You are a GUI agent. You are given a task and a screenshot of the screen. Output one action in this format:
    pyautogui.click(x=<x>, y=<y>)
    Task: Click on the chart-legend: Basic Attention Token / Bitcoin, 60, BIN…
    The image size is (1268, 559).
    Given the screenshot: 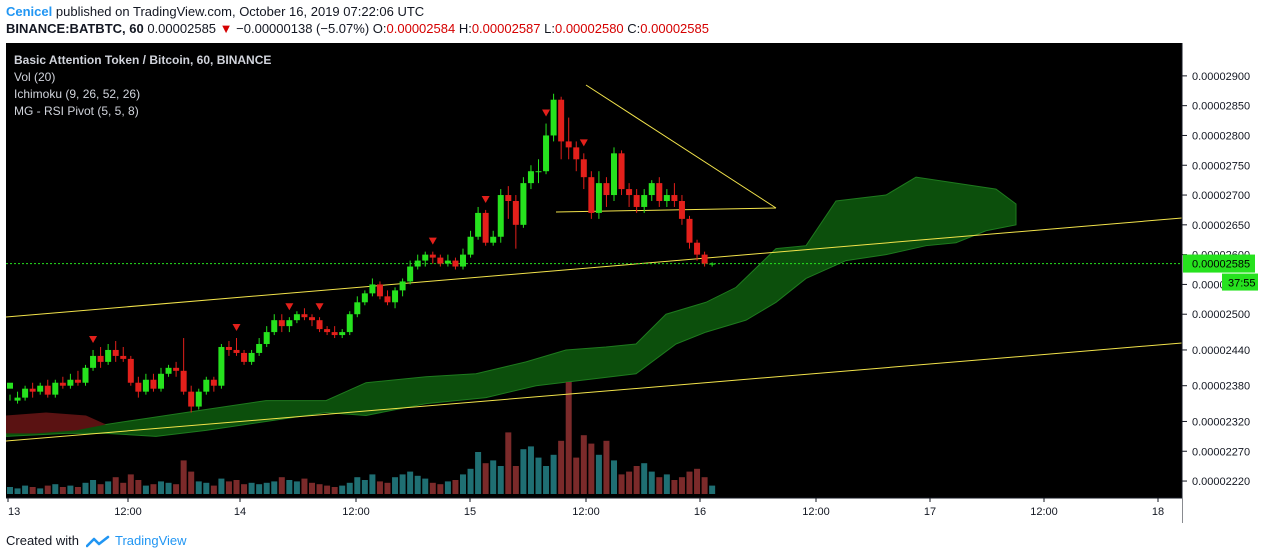 What is the action you would take?
    pyautogui.click(x=142, y=85)
    